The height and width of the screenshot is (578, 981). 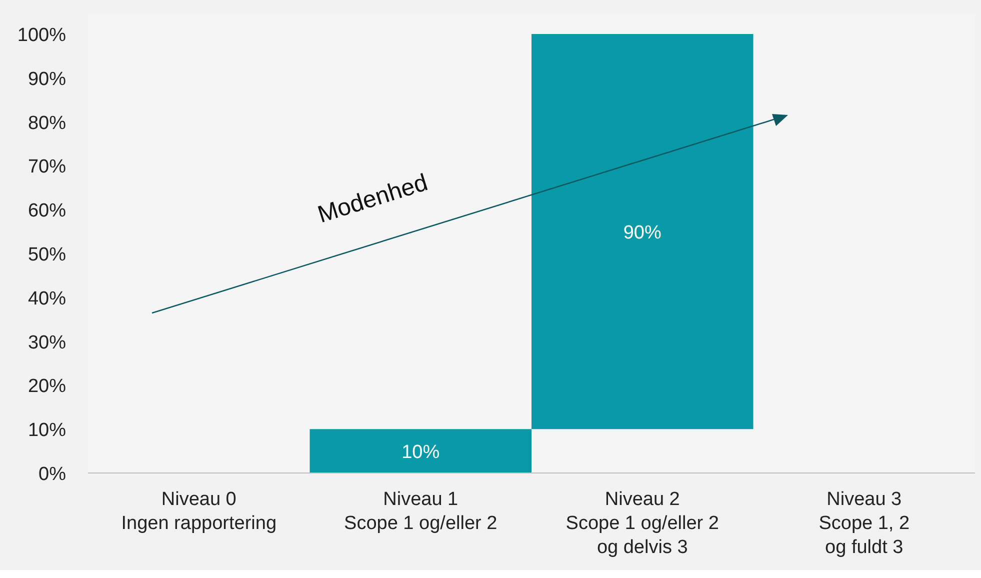 I want to click on x-tick-label: Niveau 1 Scope 1 og/eller 2, so click(x=421, y=511).